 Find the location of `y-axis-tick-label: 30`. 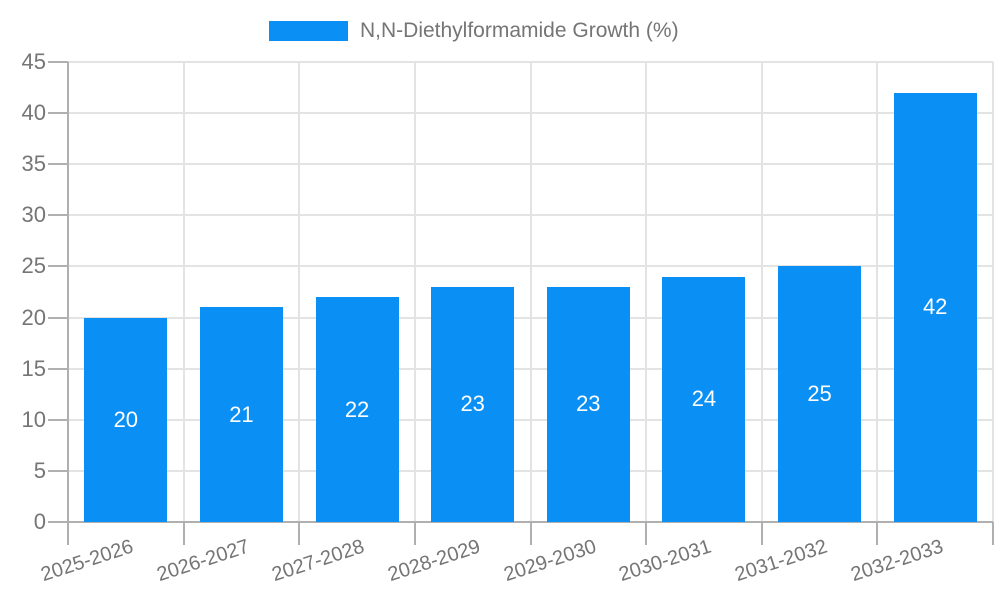

y-axis-tick-label: 30 is located at coordinates (33, 215).